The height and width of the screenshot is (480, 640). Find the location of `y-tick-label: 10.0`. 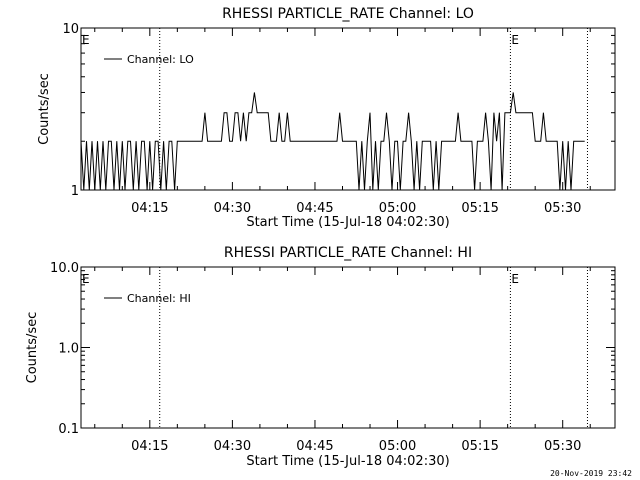

y-tick-label: 10.0 is located at coordinates (64, 268).